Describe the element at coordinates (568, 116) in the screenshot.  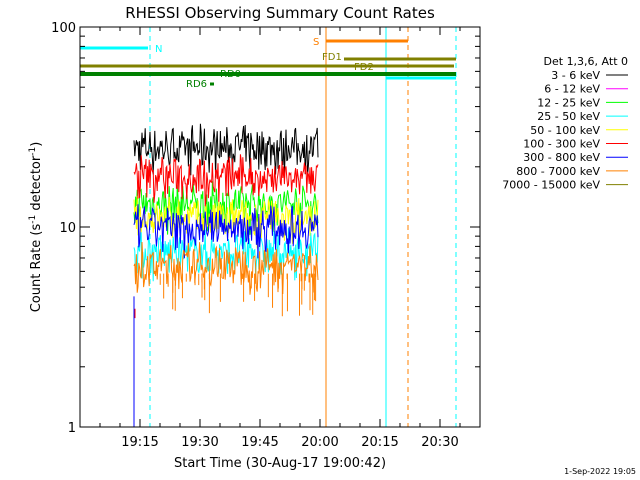
I see `legend-label-3: 25 - 50 keV` at that location.